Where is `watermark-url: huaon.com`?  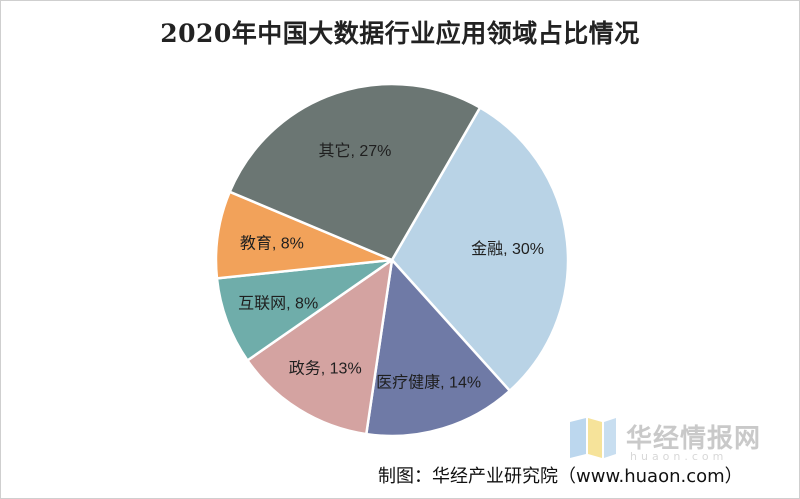
watermark-url: huaon.com is located at coordinates (679, 456).